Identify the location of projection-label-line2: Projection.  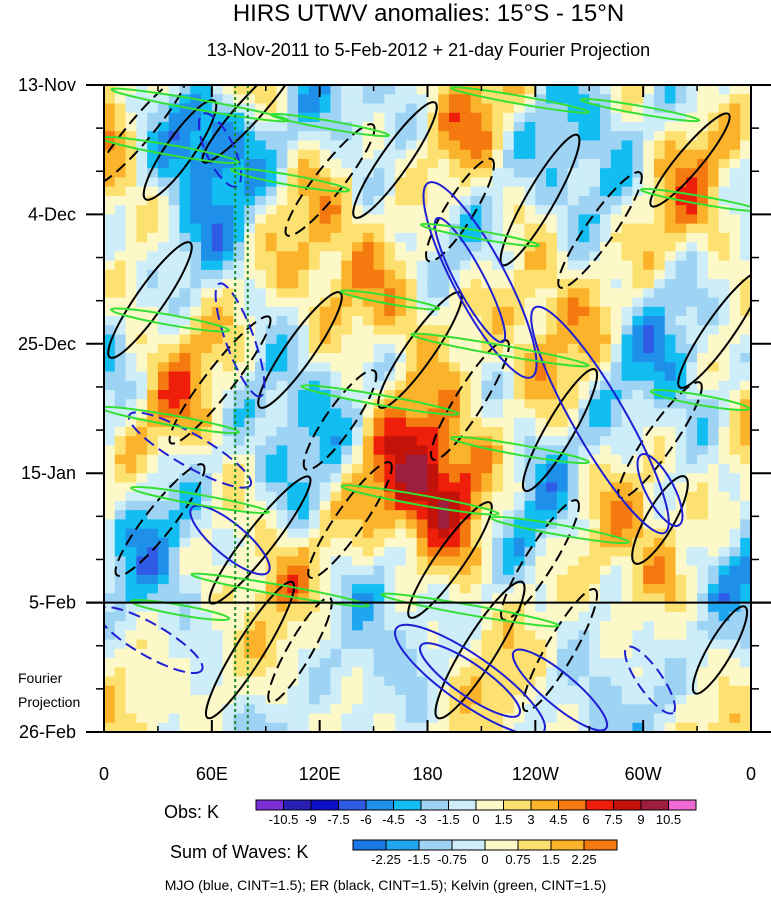
(49, 702).